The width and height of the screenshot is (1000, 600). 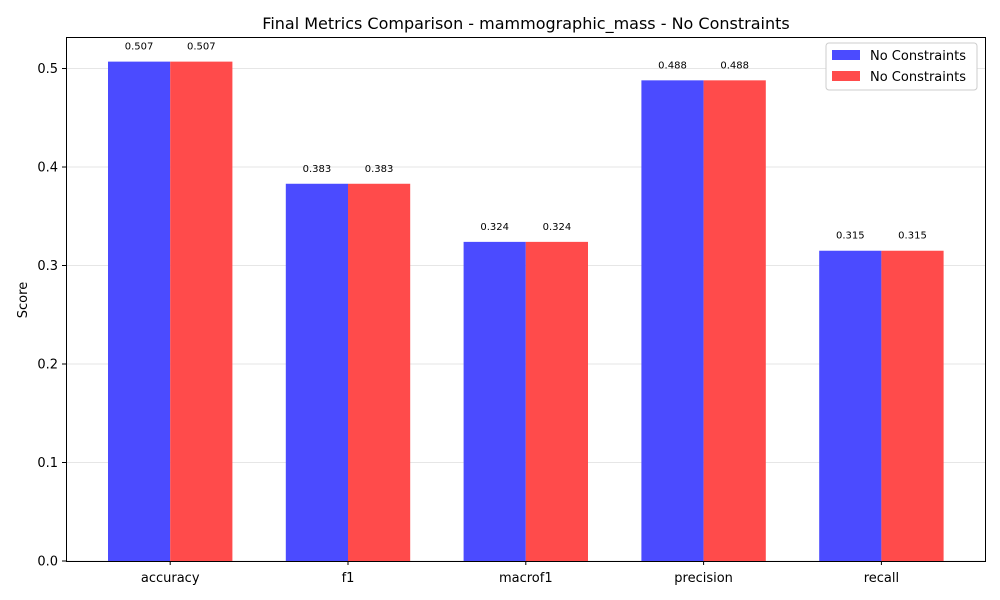 I want to click on y-tick-label: 0.2, so click(x=47, y=365).